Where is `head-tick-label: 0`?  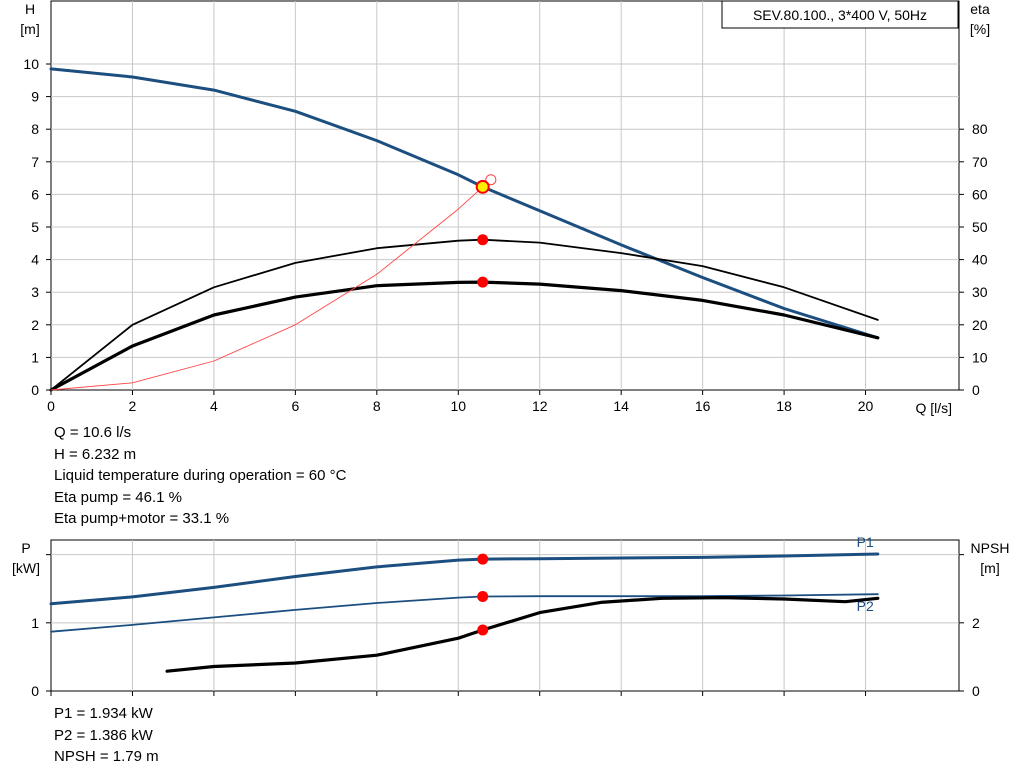 head-tick-label: 0 is located at coordinates (35, 390).